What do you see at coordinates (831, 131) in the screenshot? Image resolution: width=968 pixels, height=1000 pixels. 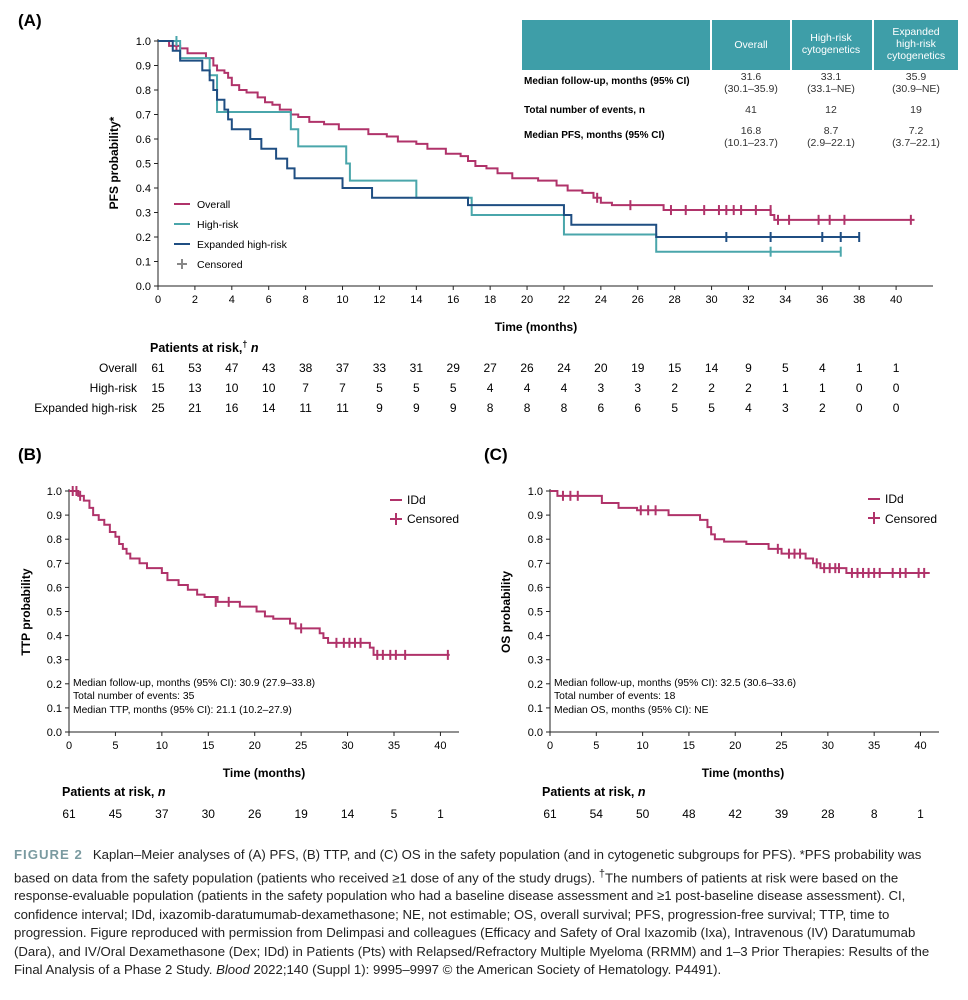 I see `summary-cell: 8.7` at bounding box center [831, 131].